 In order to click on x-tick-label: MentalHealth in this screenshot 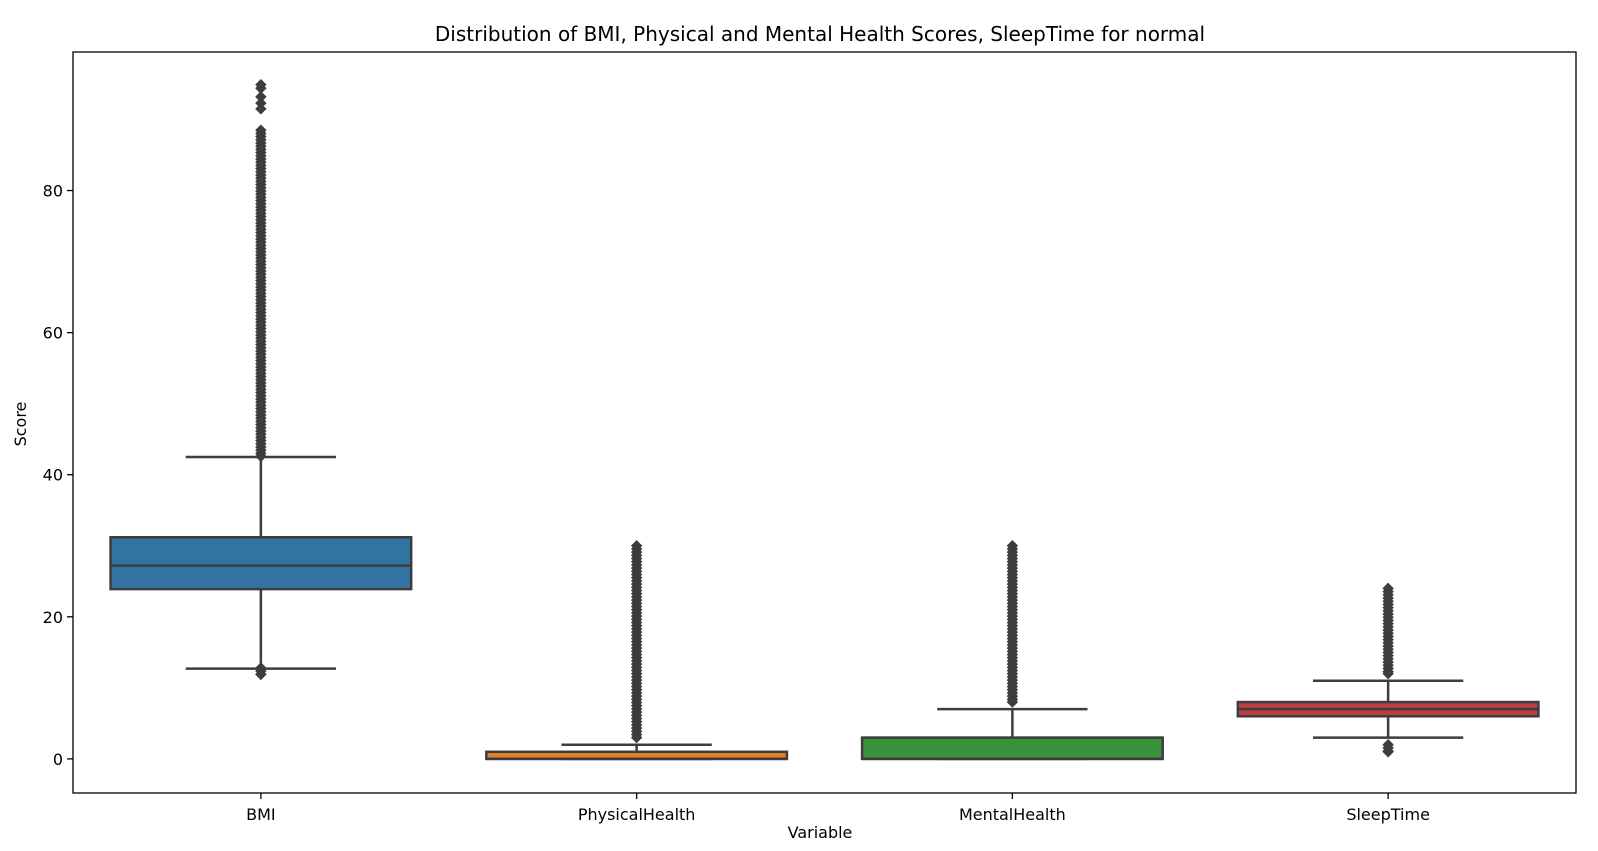, I will do `click(1012, 814)`.